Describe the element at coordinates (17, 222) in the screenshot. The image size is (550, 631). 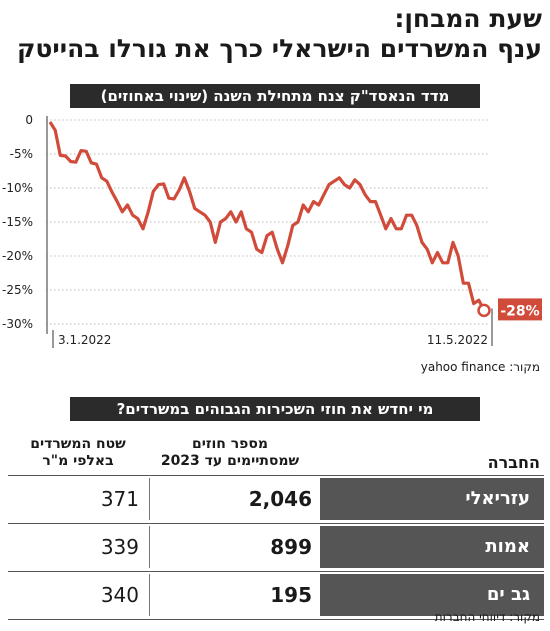
I see `y-tick-label: -15%` at that location.